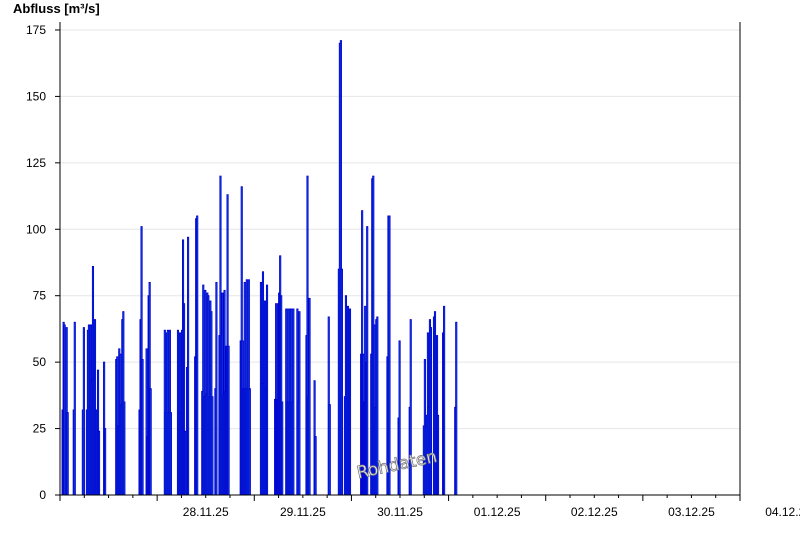 This screenshot has width=800, height=550. I want to click on x-tick-label: 30.11.25, so click(400, 512).